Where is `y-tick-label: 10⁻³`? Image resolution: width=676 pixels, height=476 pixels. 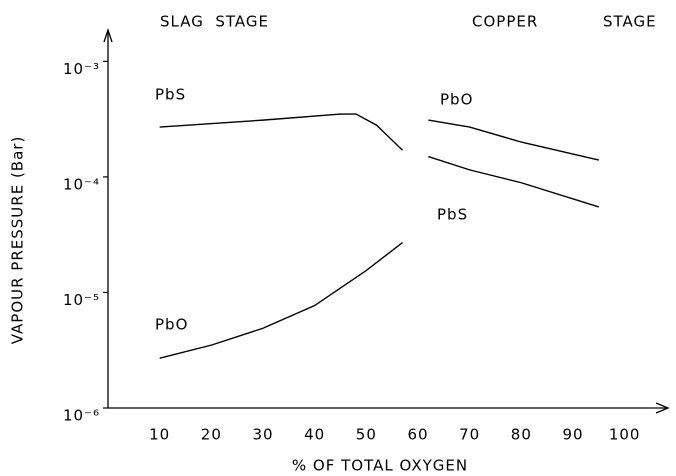
y-tick-label: 10⁻³ is located at coordinates (81, 69).